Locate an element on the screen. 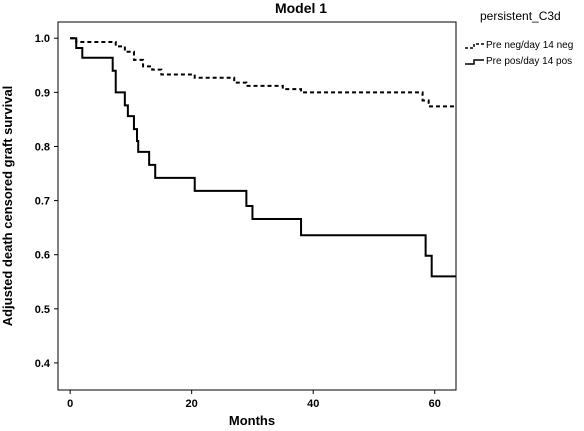  legend-item-pre-pos: Pre pos/day 14 pos is located at coordinates (518, 61).